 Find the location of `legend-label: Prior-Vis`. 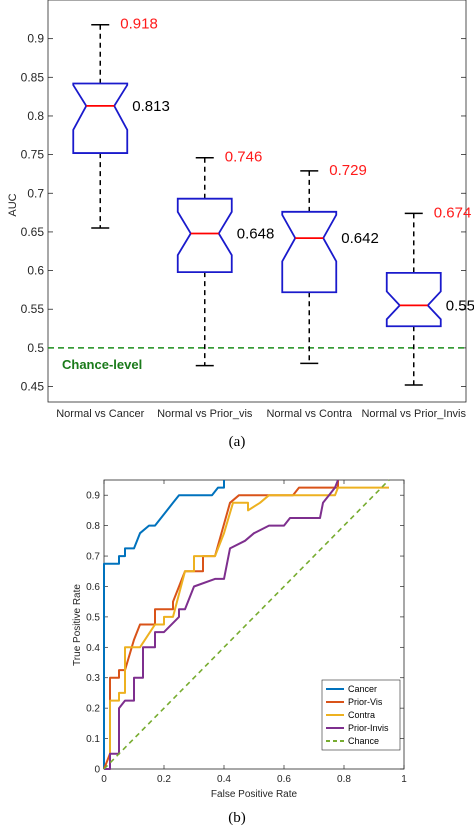

legend-label: Prior-Vis is located at coordinates (365, 702).